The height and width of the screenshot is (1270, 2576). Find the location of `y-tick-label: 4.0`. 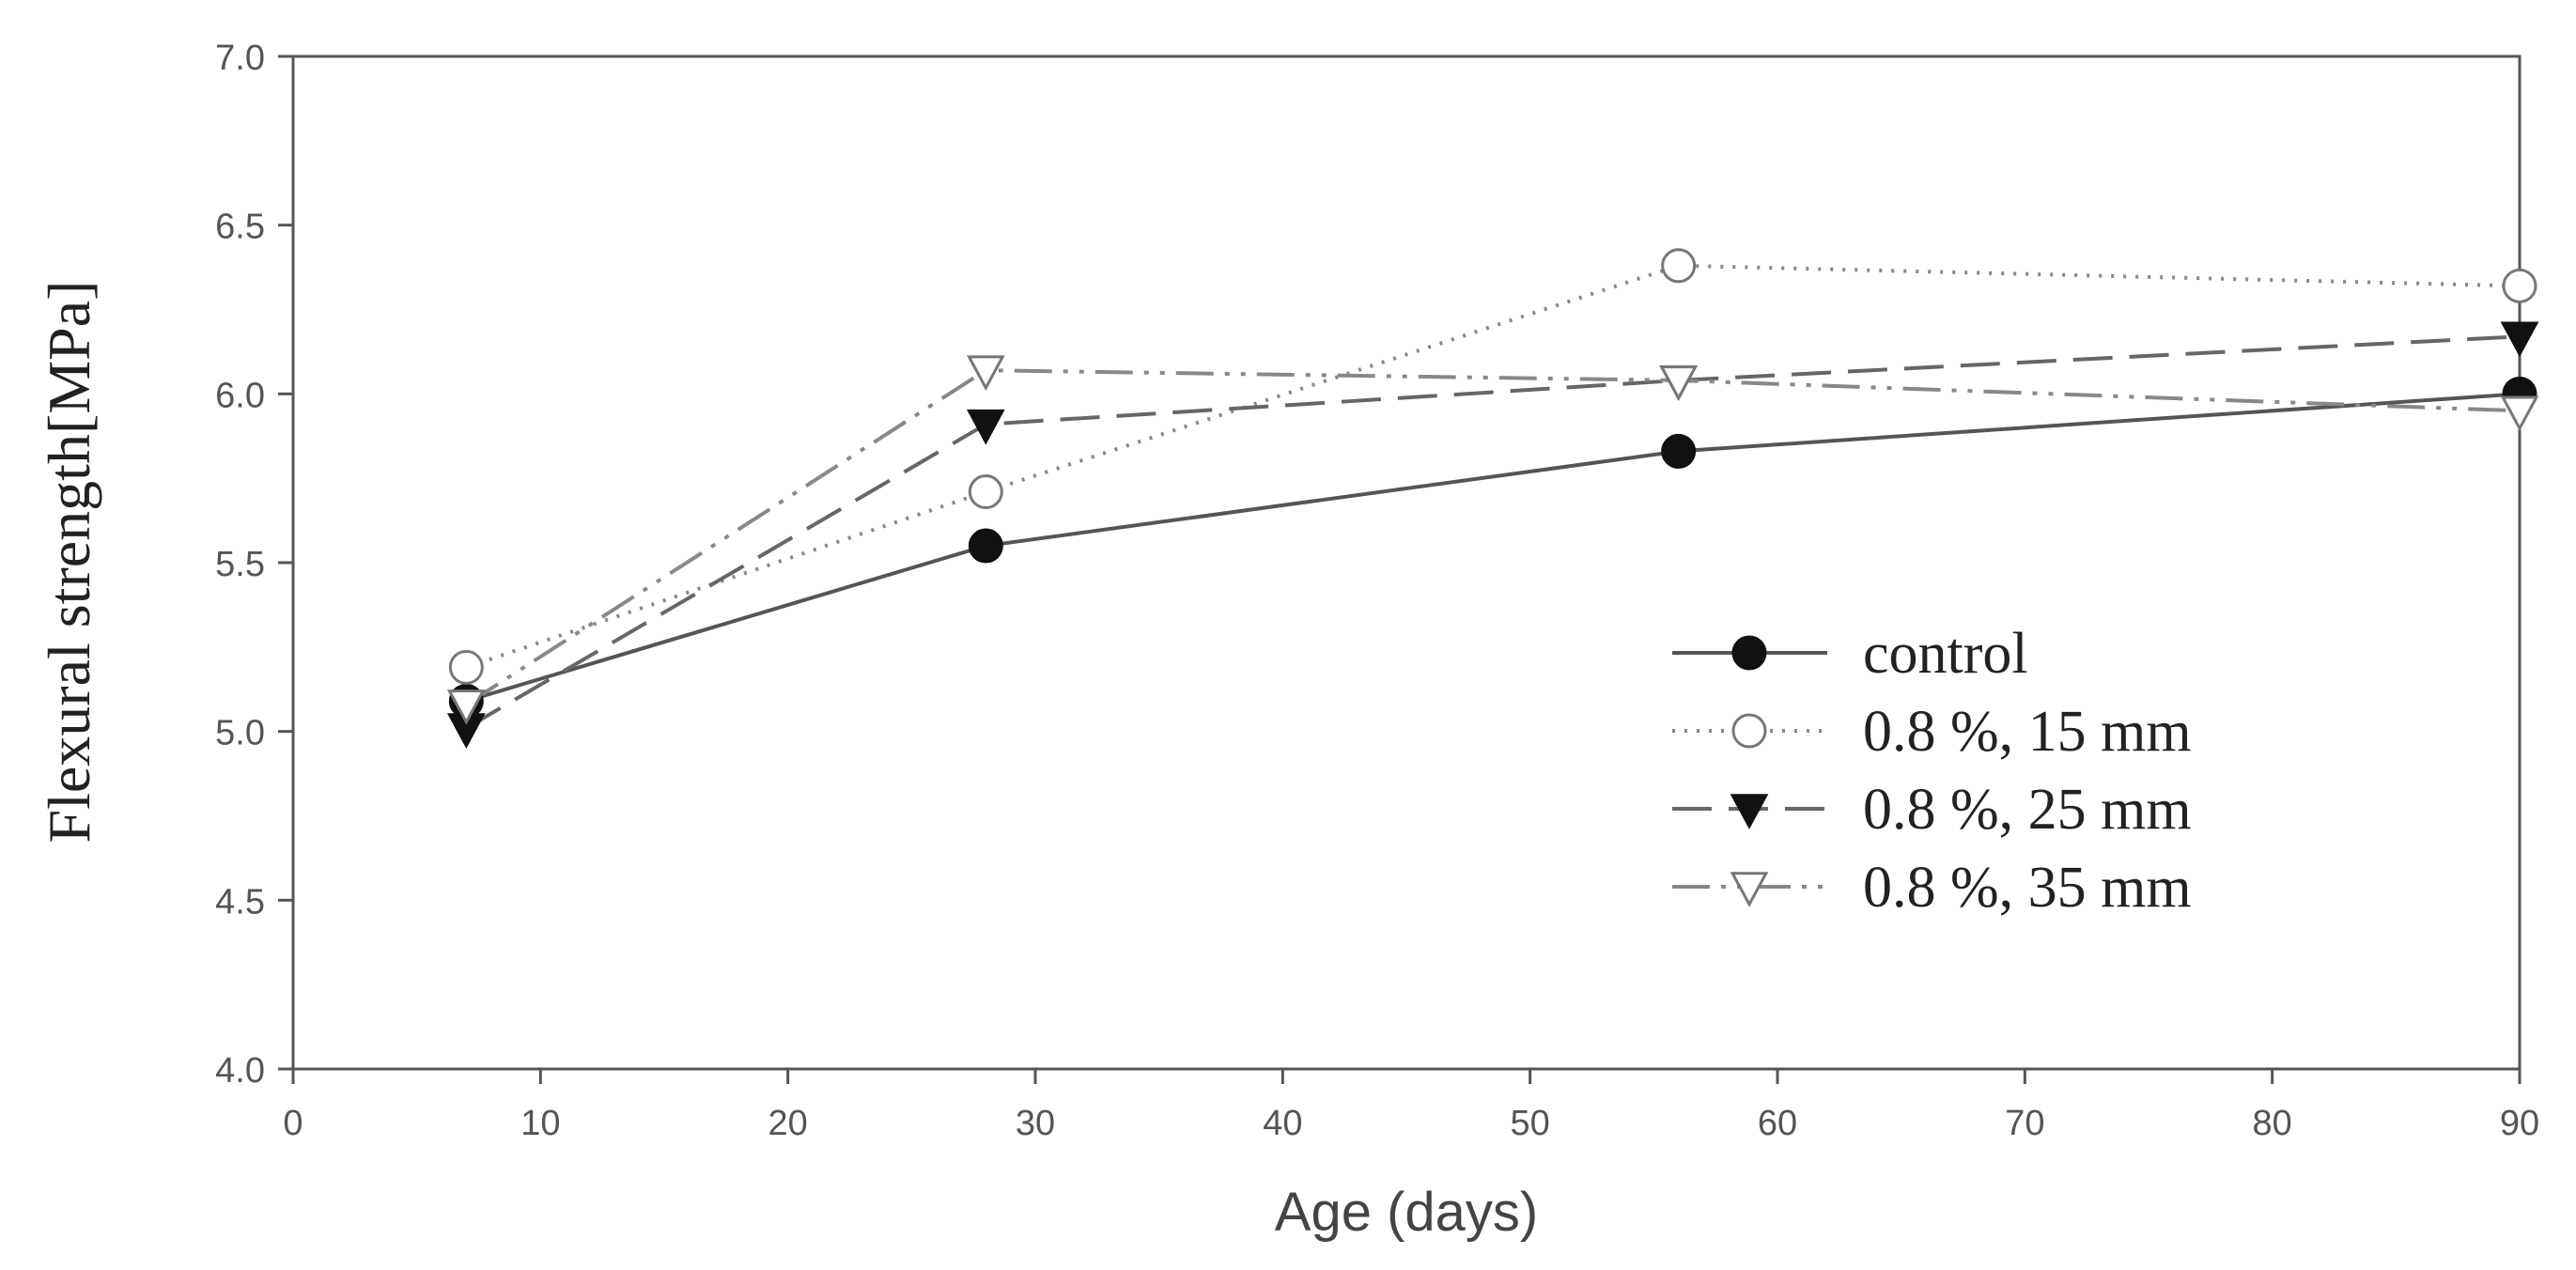

y-tick-label: 4.0 is located at coordinates (240, 1071).